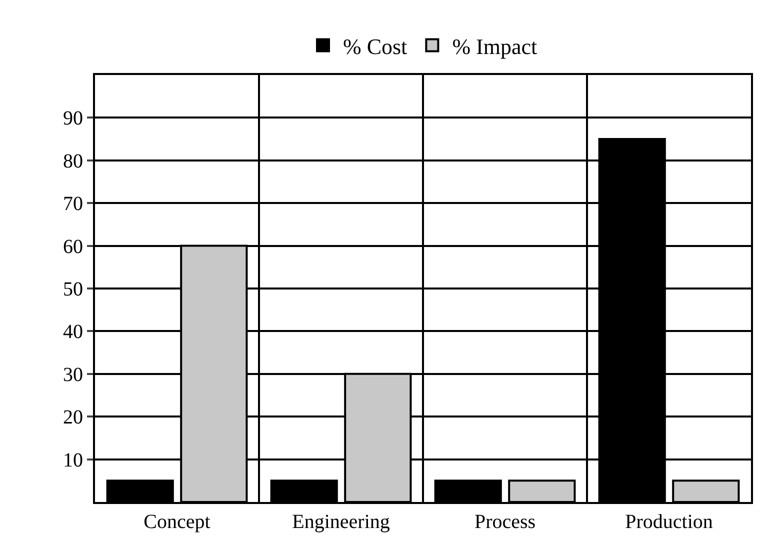 This screenshot has height=545, width=766. What do you see at coordinates (73, 247) in the screenshot?
I see `y-tick-label: 60` at bounding box center [73, 247].